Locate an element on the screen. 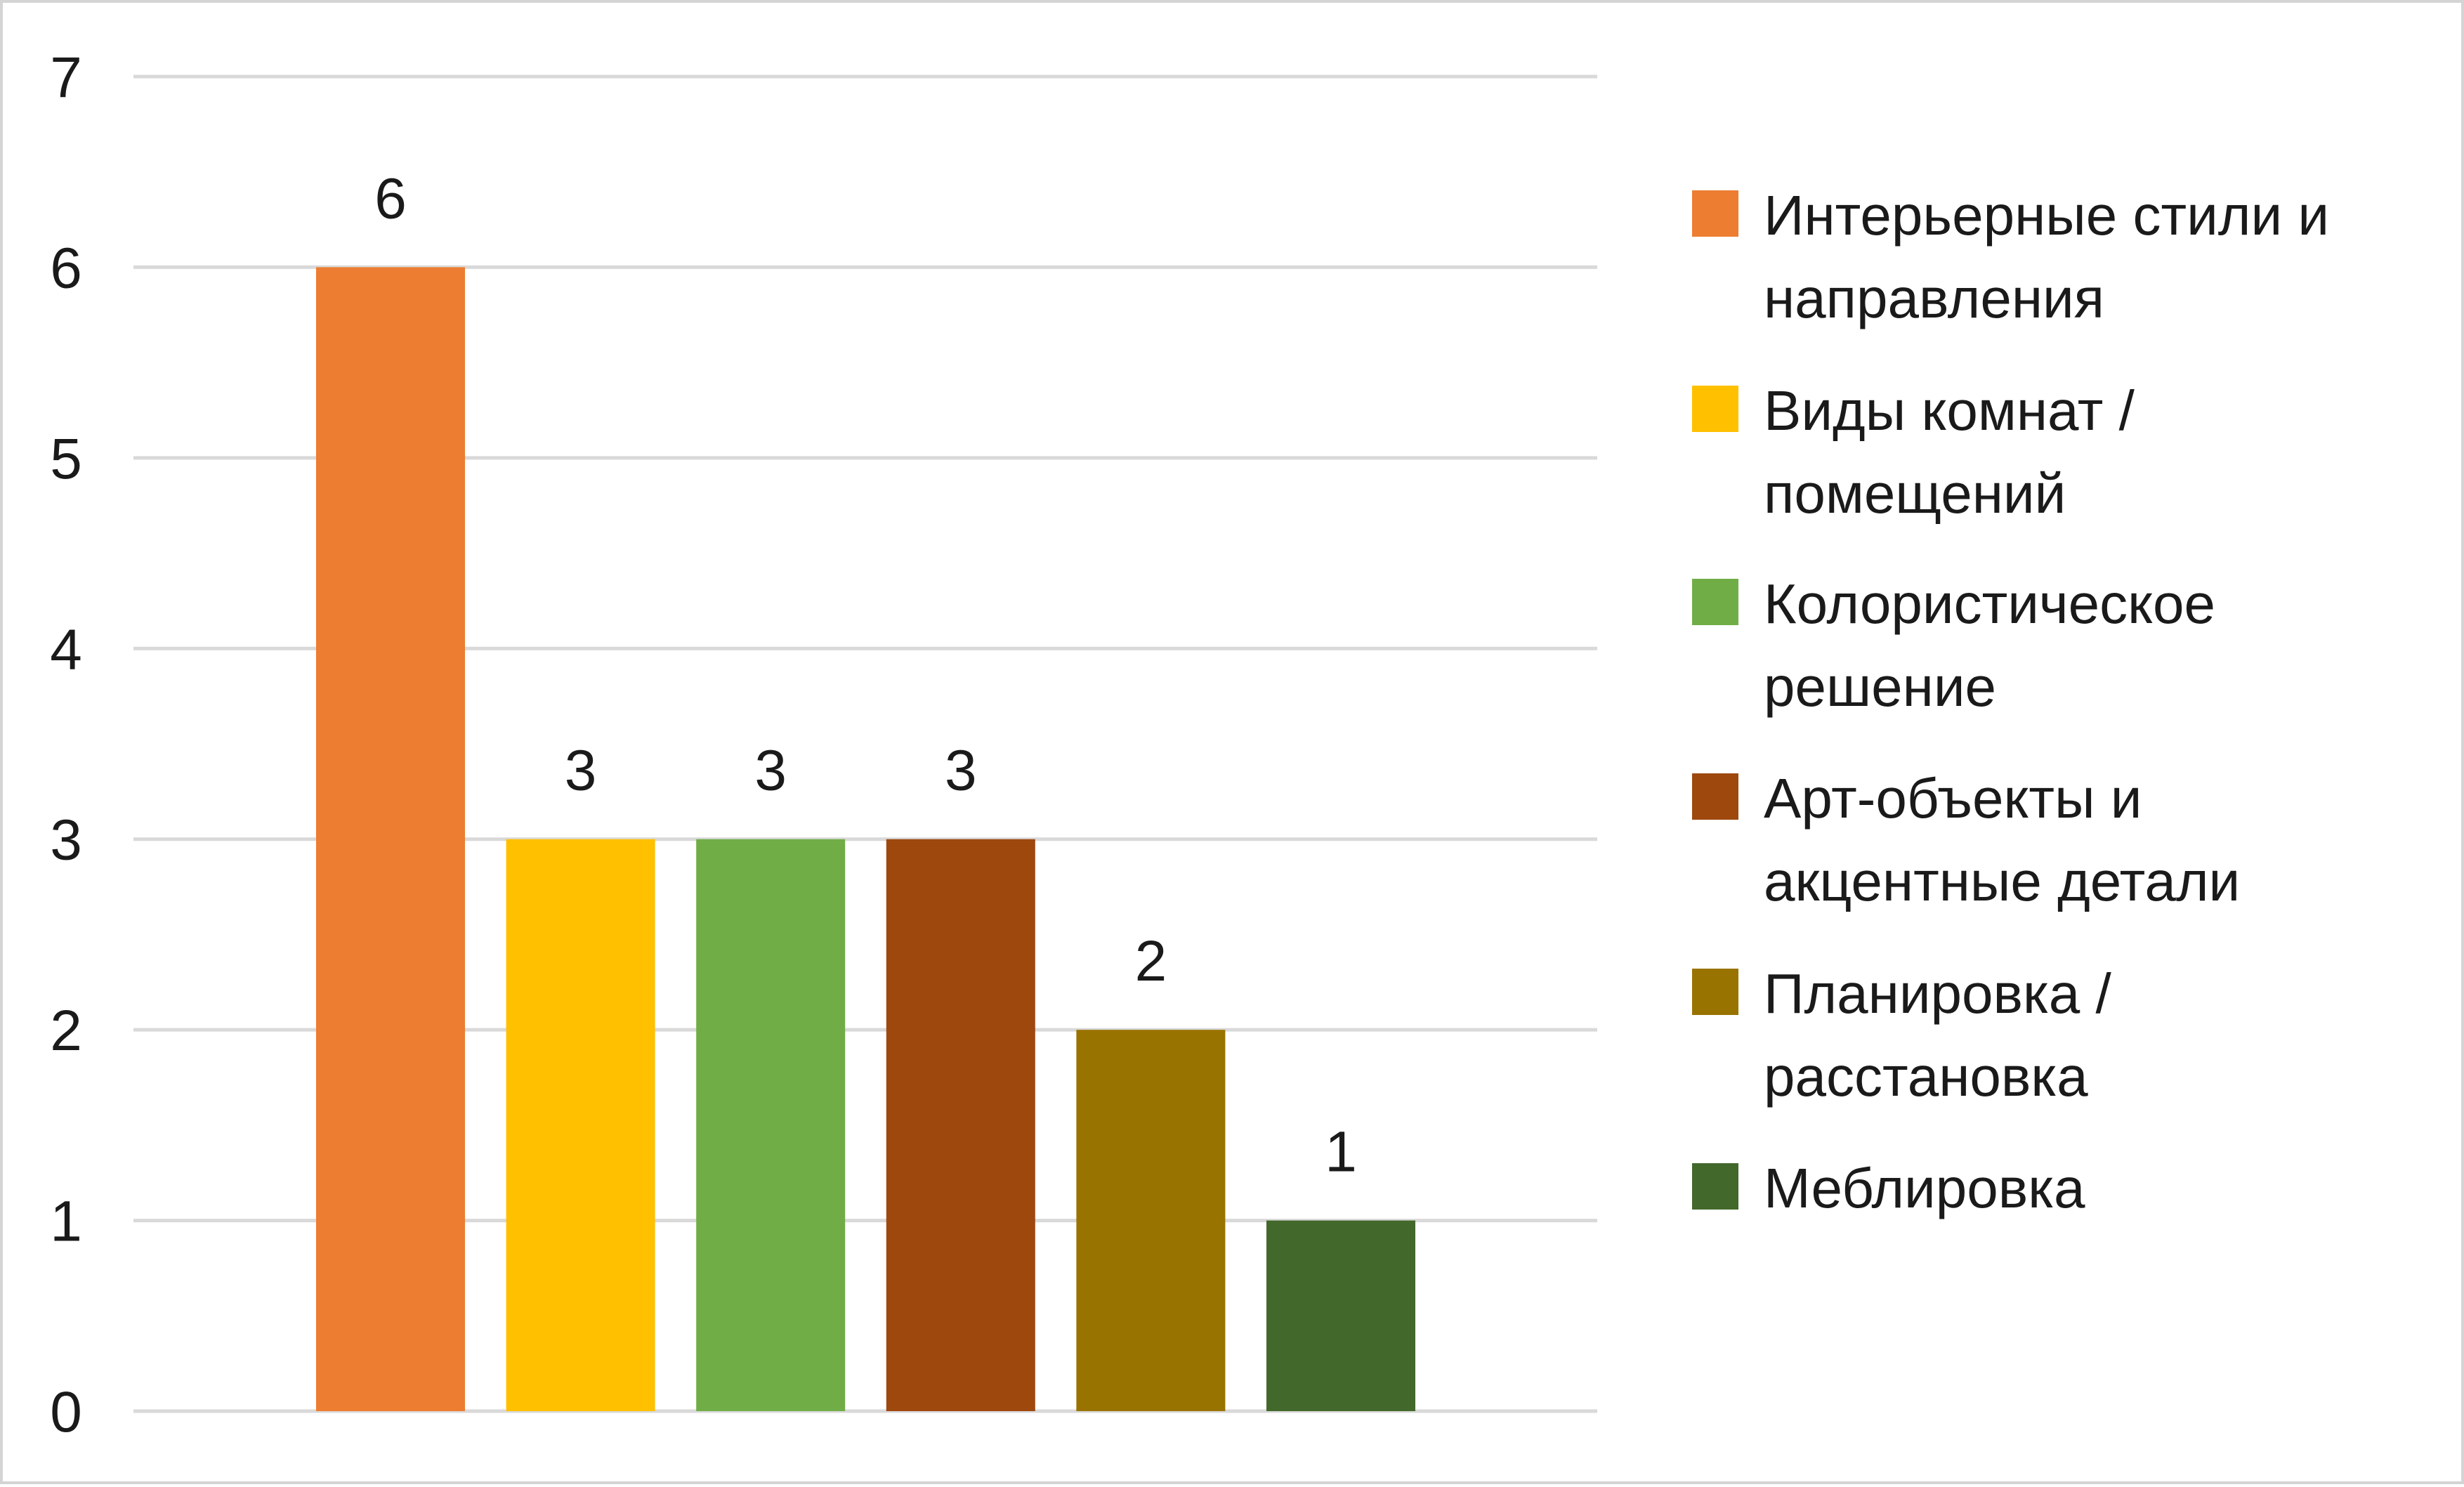 This screenshot has width=2464, height=1487. y-tick-label: 4 is located at coordinates (66, 649).